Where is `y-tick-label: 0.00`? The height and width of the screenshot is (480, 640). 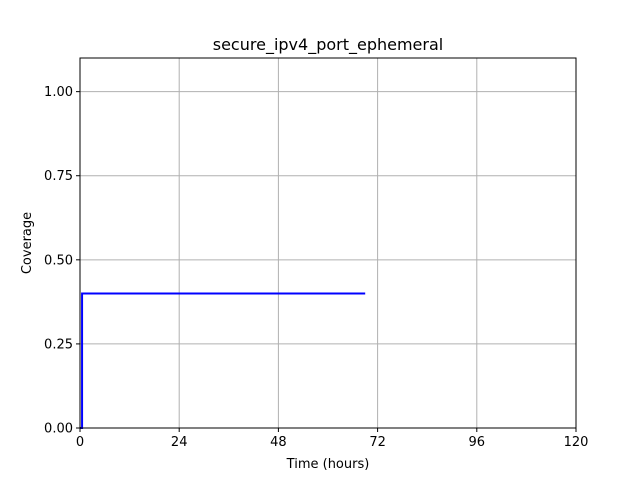 y-tick-label: 0.00 is located at coordinates (58, 429).